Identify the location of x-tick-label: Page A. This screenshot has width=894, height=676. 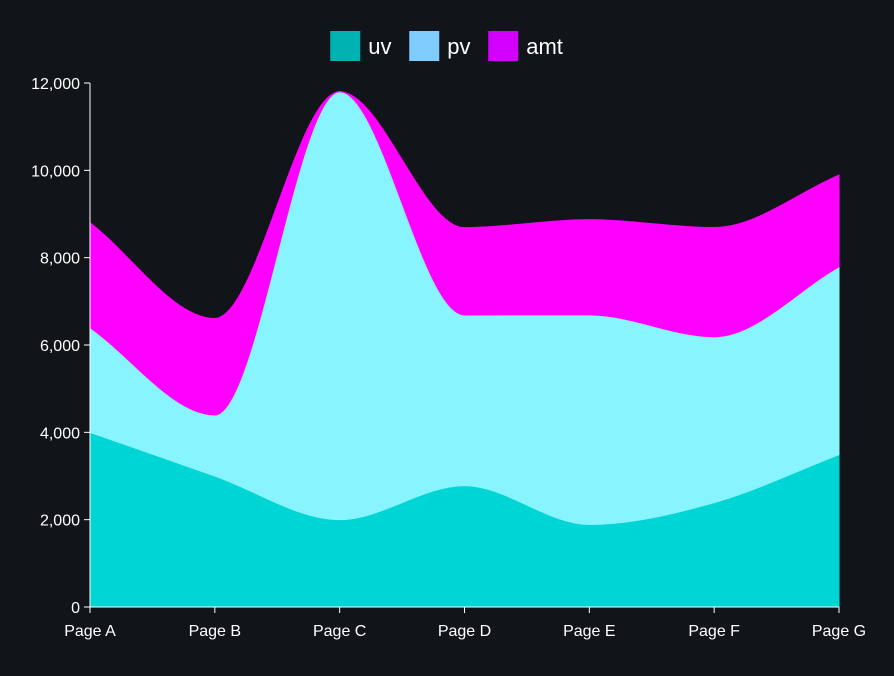
(90, 631).